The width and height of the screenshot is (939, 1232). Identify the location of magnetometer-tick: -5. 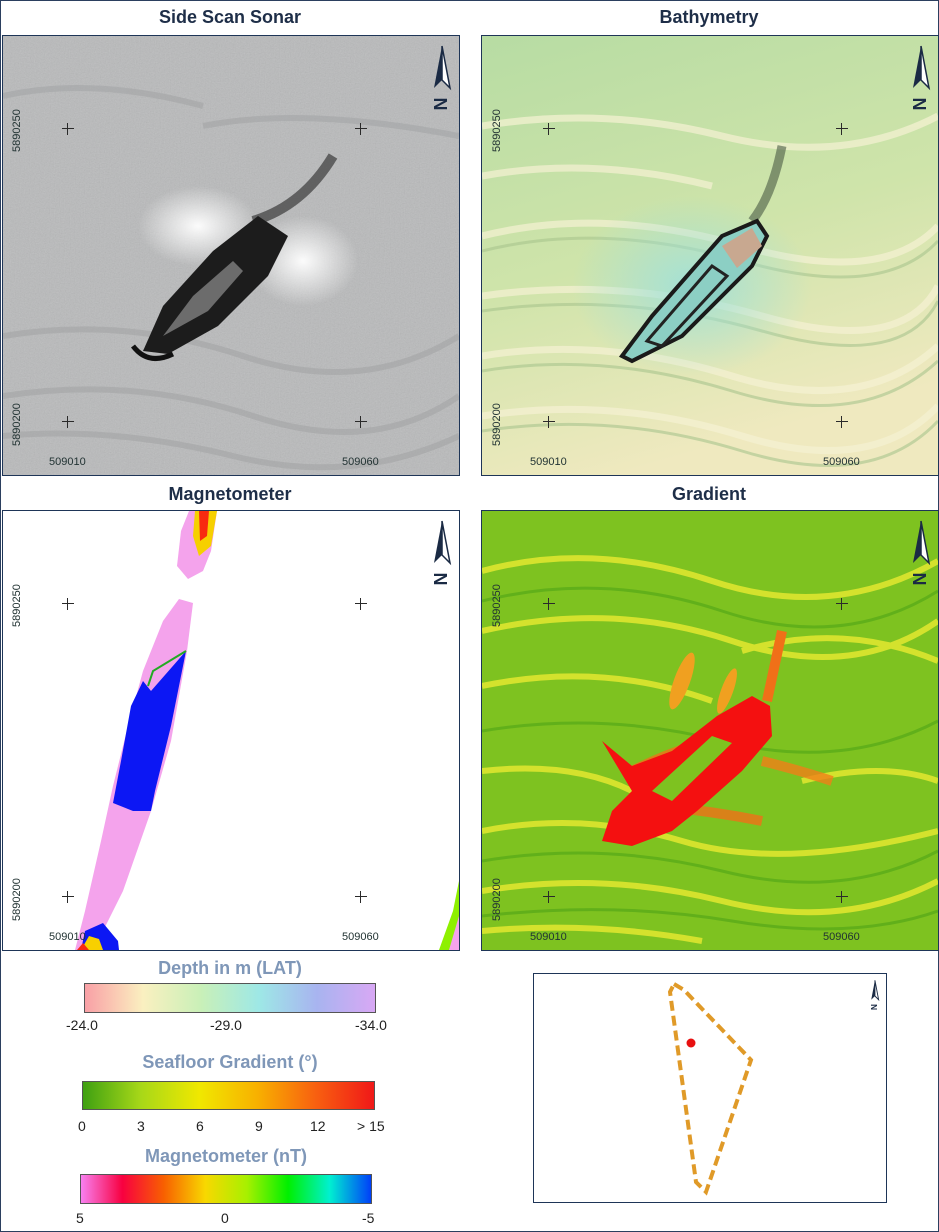
(368, 1218).